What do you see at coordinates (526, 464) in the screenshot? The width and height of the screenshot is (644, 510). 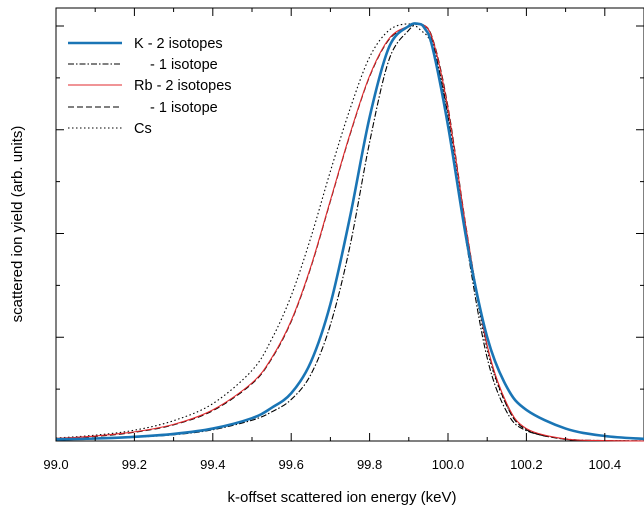 I see `x-tick-label: 100.2` at bounding box center [526, 464].